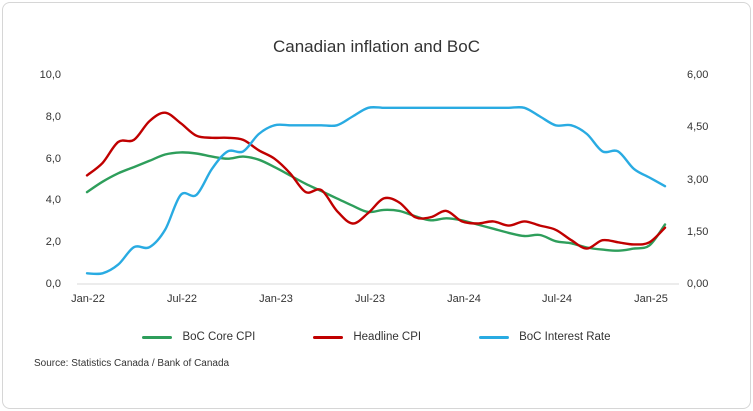 The height and width of the screenshot is (411, 753). Describe the element at coordinates (464, 299) in the screenshot. I see `x-axis-tick: Jan-24` at that location.